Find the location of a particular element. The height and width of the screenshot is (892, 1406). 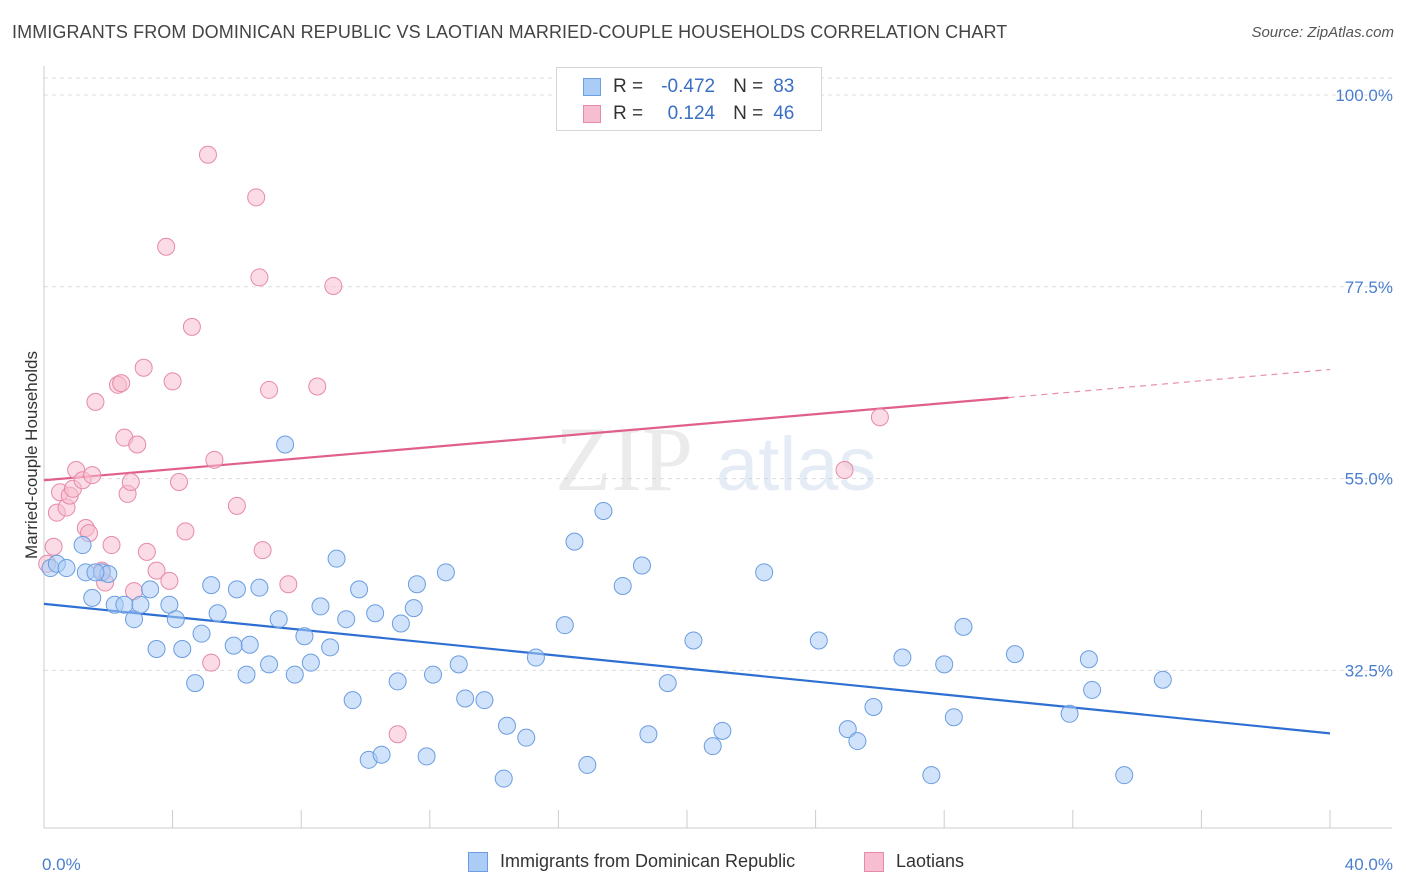

trend-line-laotians-extension is located at coordinates (1169, 383).